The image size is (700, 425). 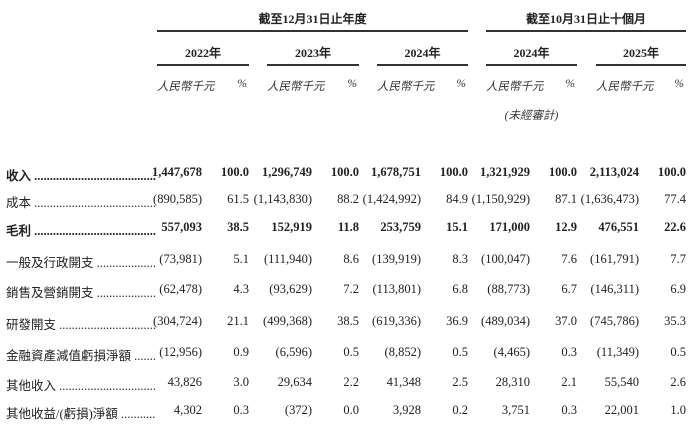 I want to click on amount-cell: 152,919, so click(x=291, y=227).